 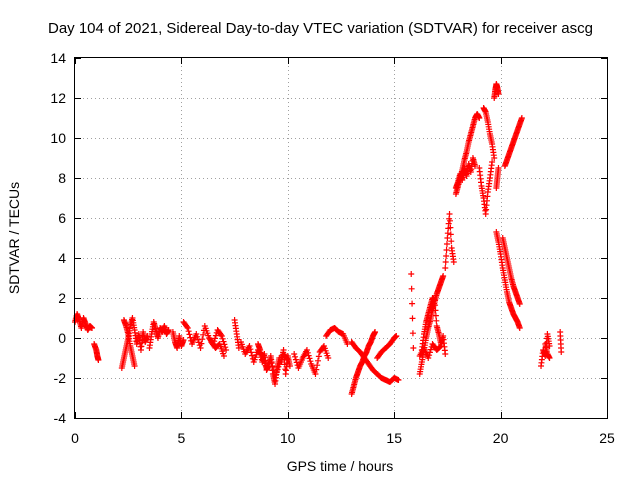 I want to click on x-tick-label: 20, so click(x=501, y=438).